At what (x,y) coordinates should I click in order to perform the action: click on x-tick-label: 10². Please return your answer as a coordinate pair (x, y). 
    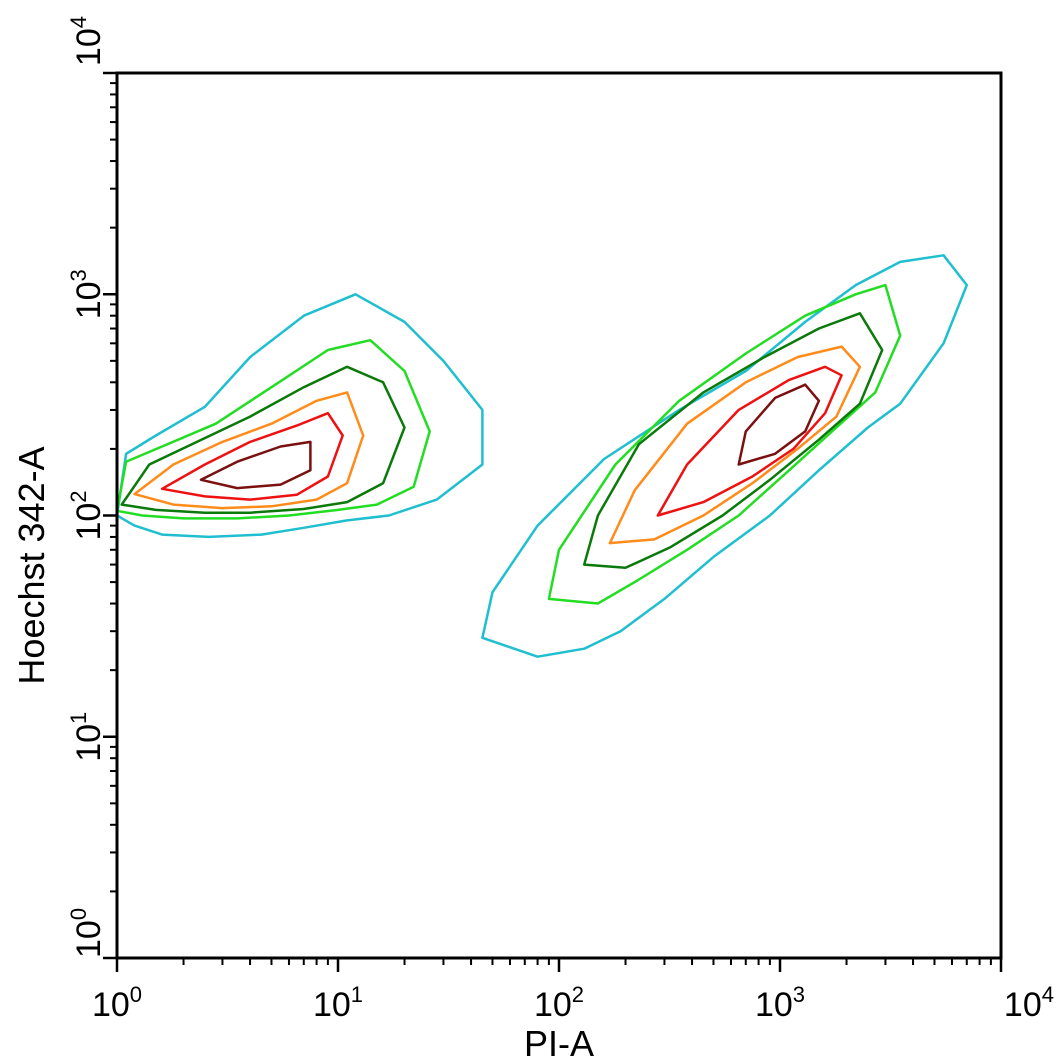
    Looking at the image, I should click on (559, 1003).